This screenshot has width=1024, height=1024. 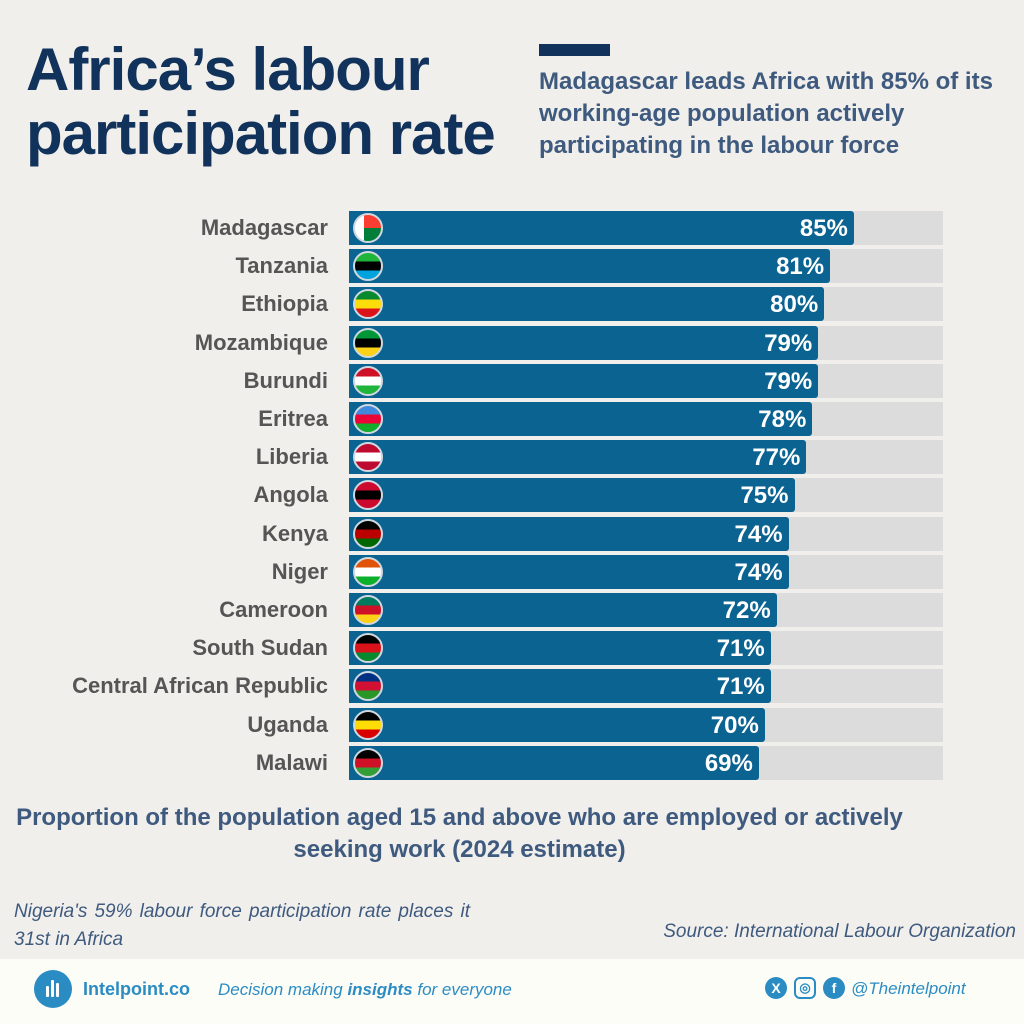 I want to click on flag-central-african-republic-icon, so click(x=368, y=686).